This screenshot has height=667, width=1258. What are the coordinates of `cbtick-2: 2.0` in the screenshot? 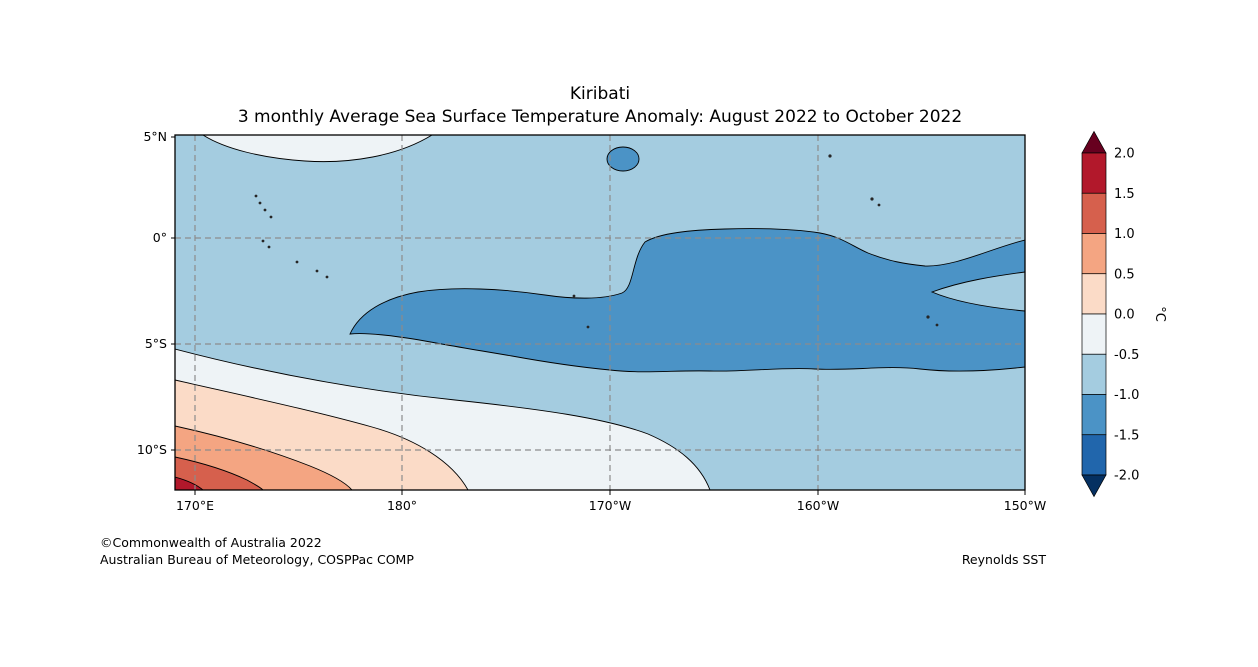 It's located at (1124, 154).